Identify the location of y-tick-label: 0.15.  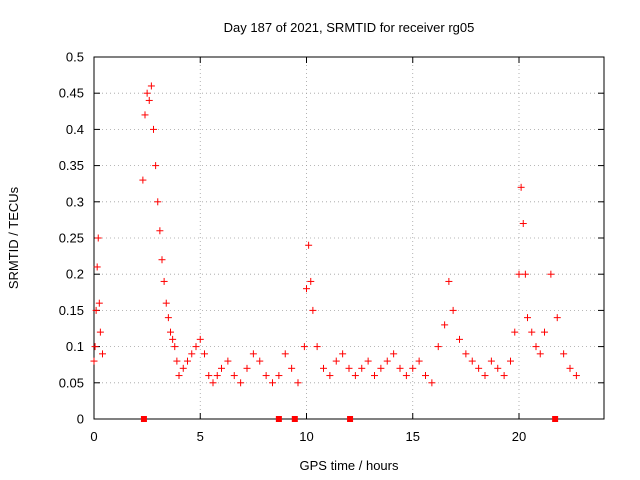
(71, 310).